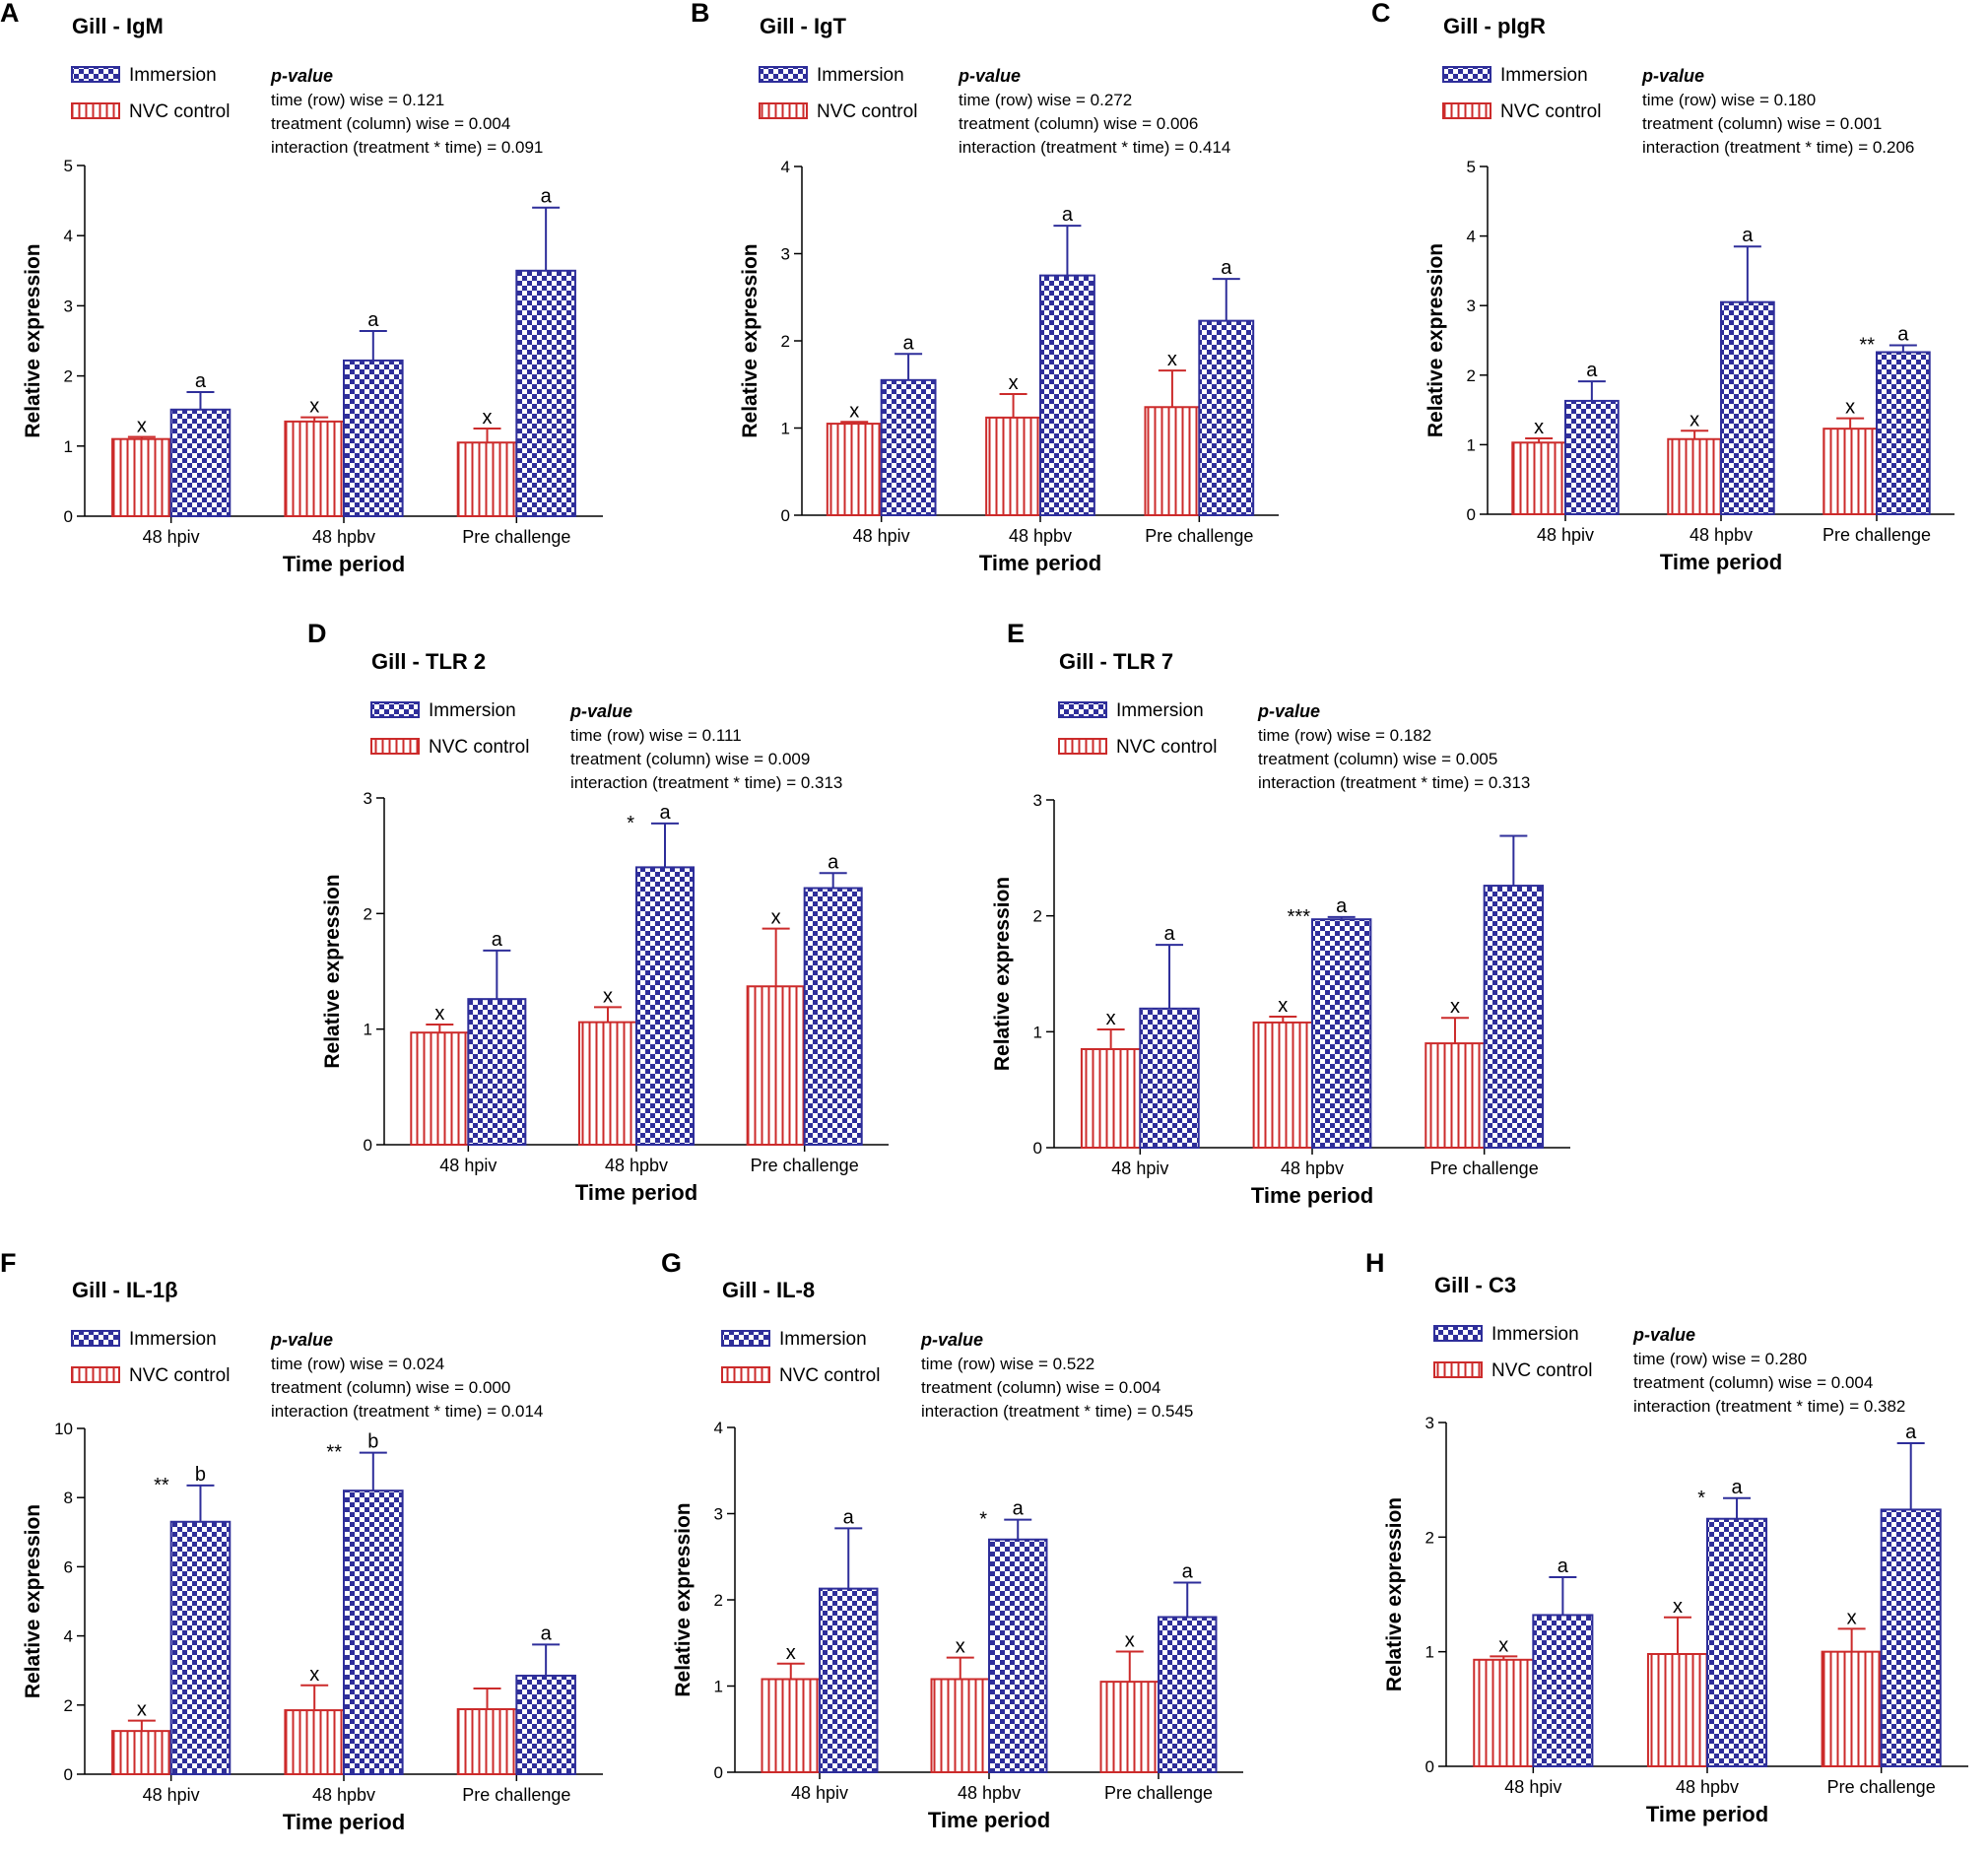  What do you see at coordinates (803, 26) in the screenshot?
I see `panel-title: Gill - IgT` at bounding box center [803, 26].